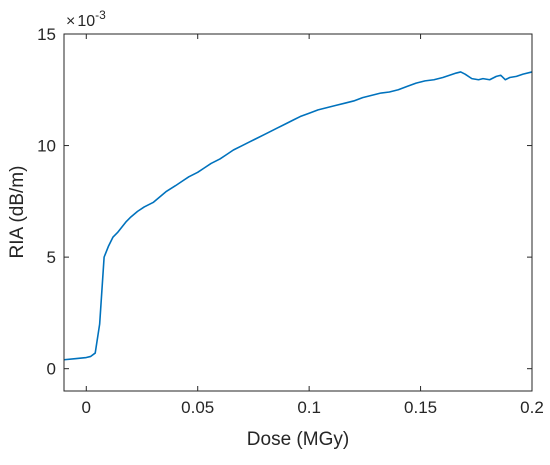  What do you see at coordinates (51, 257) in the screenshot?
I see `y-tick-label: 5` at bounding box center [51, 257].